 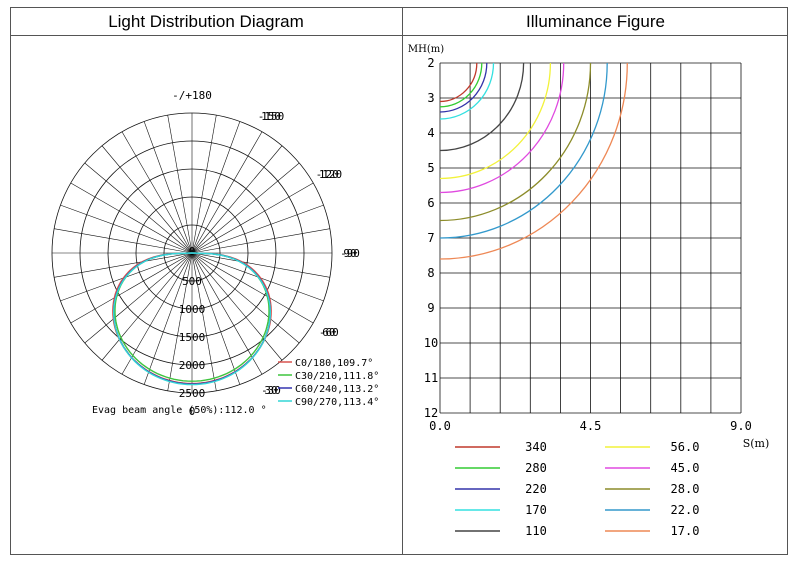 I want to click on polar-angle-label: -30, so click(x=271, y=390).